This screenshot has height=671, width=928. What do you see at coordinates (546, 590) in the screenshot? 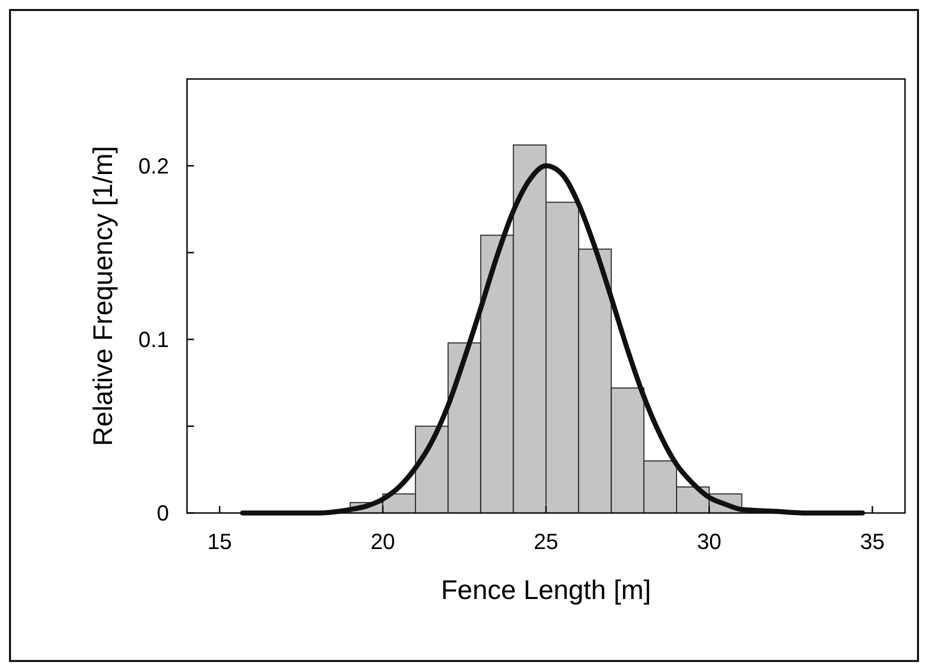
I see `x-axis-title: Fence Length [m]` at bounding box center [546, 590].